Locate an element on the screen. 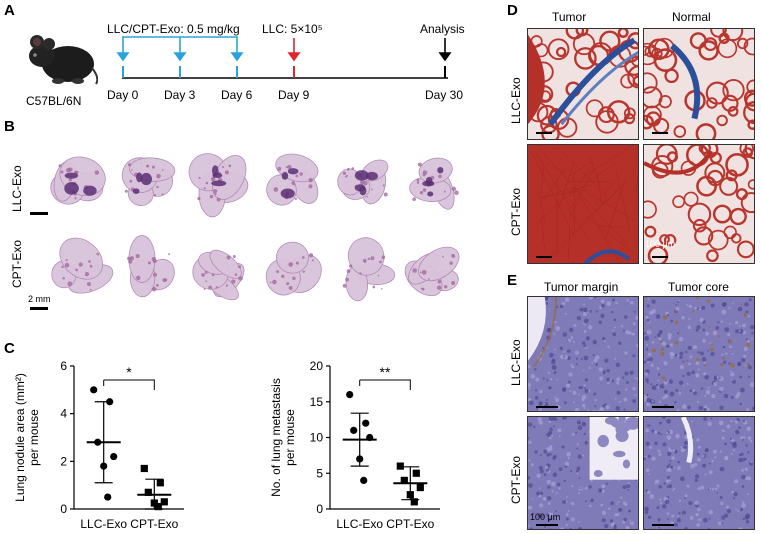 The height and width of the screenshot is (534, 761). challenge-label: LLC: 5×10⁵ is located at coordinates (292, 29).